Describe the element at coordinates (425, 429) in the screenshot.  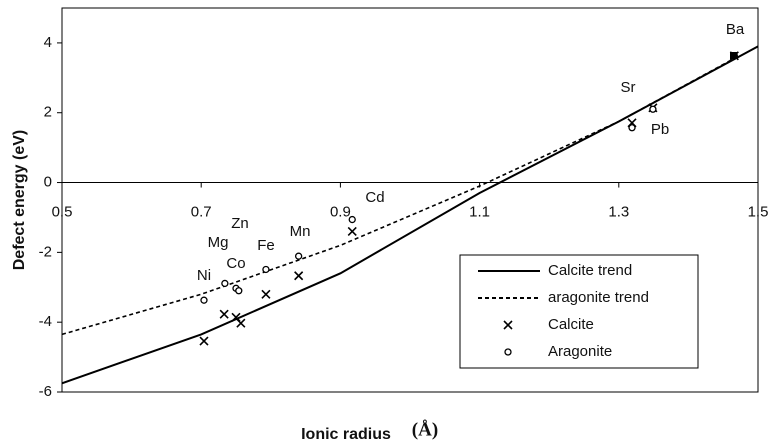
I see `x-axis-unit: (Å)` at that location.